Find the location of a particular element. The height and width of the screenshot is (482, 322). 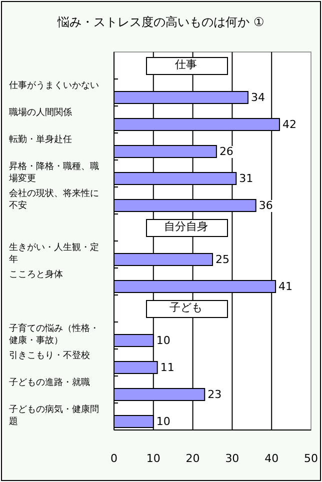

y-tick-label: 子どもの病気・健康問題 is located at coordinates (54, 416).